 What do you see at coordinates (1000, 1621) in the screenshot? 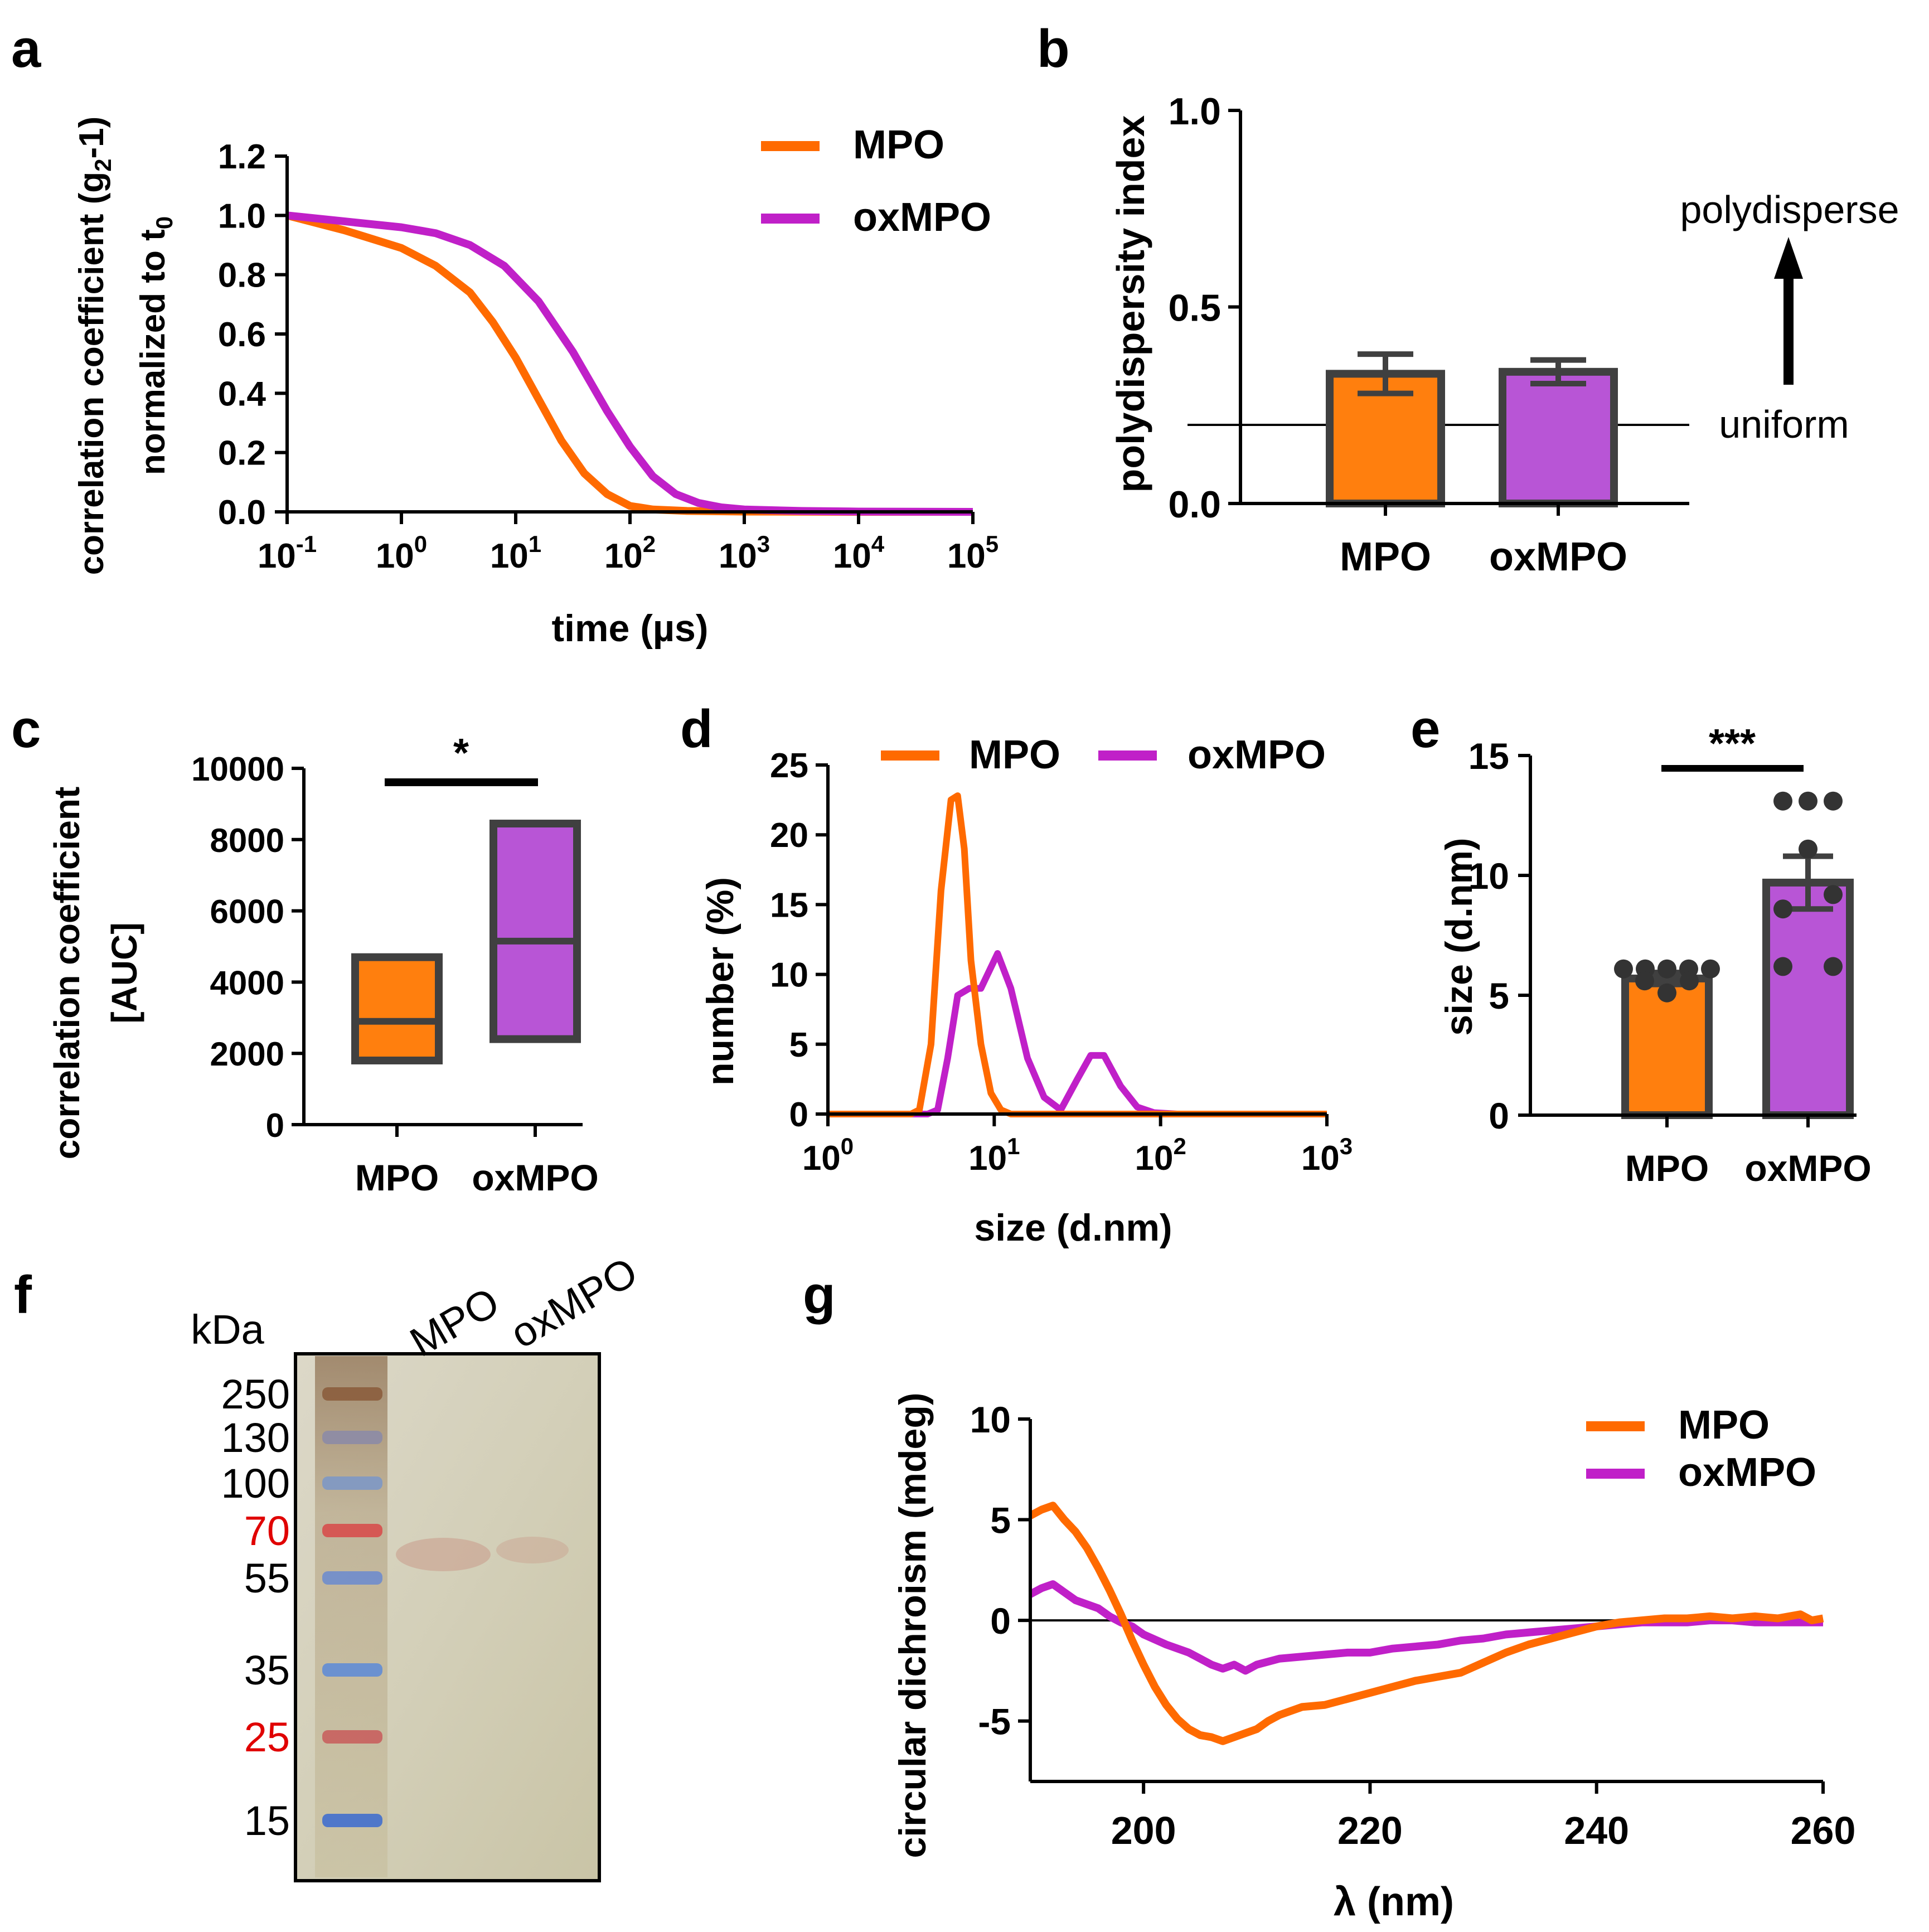
I see `panel-g-ytick-label: 0` at bounding box center [1000, 1621].